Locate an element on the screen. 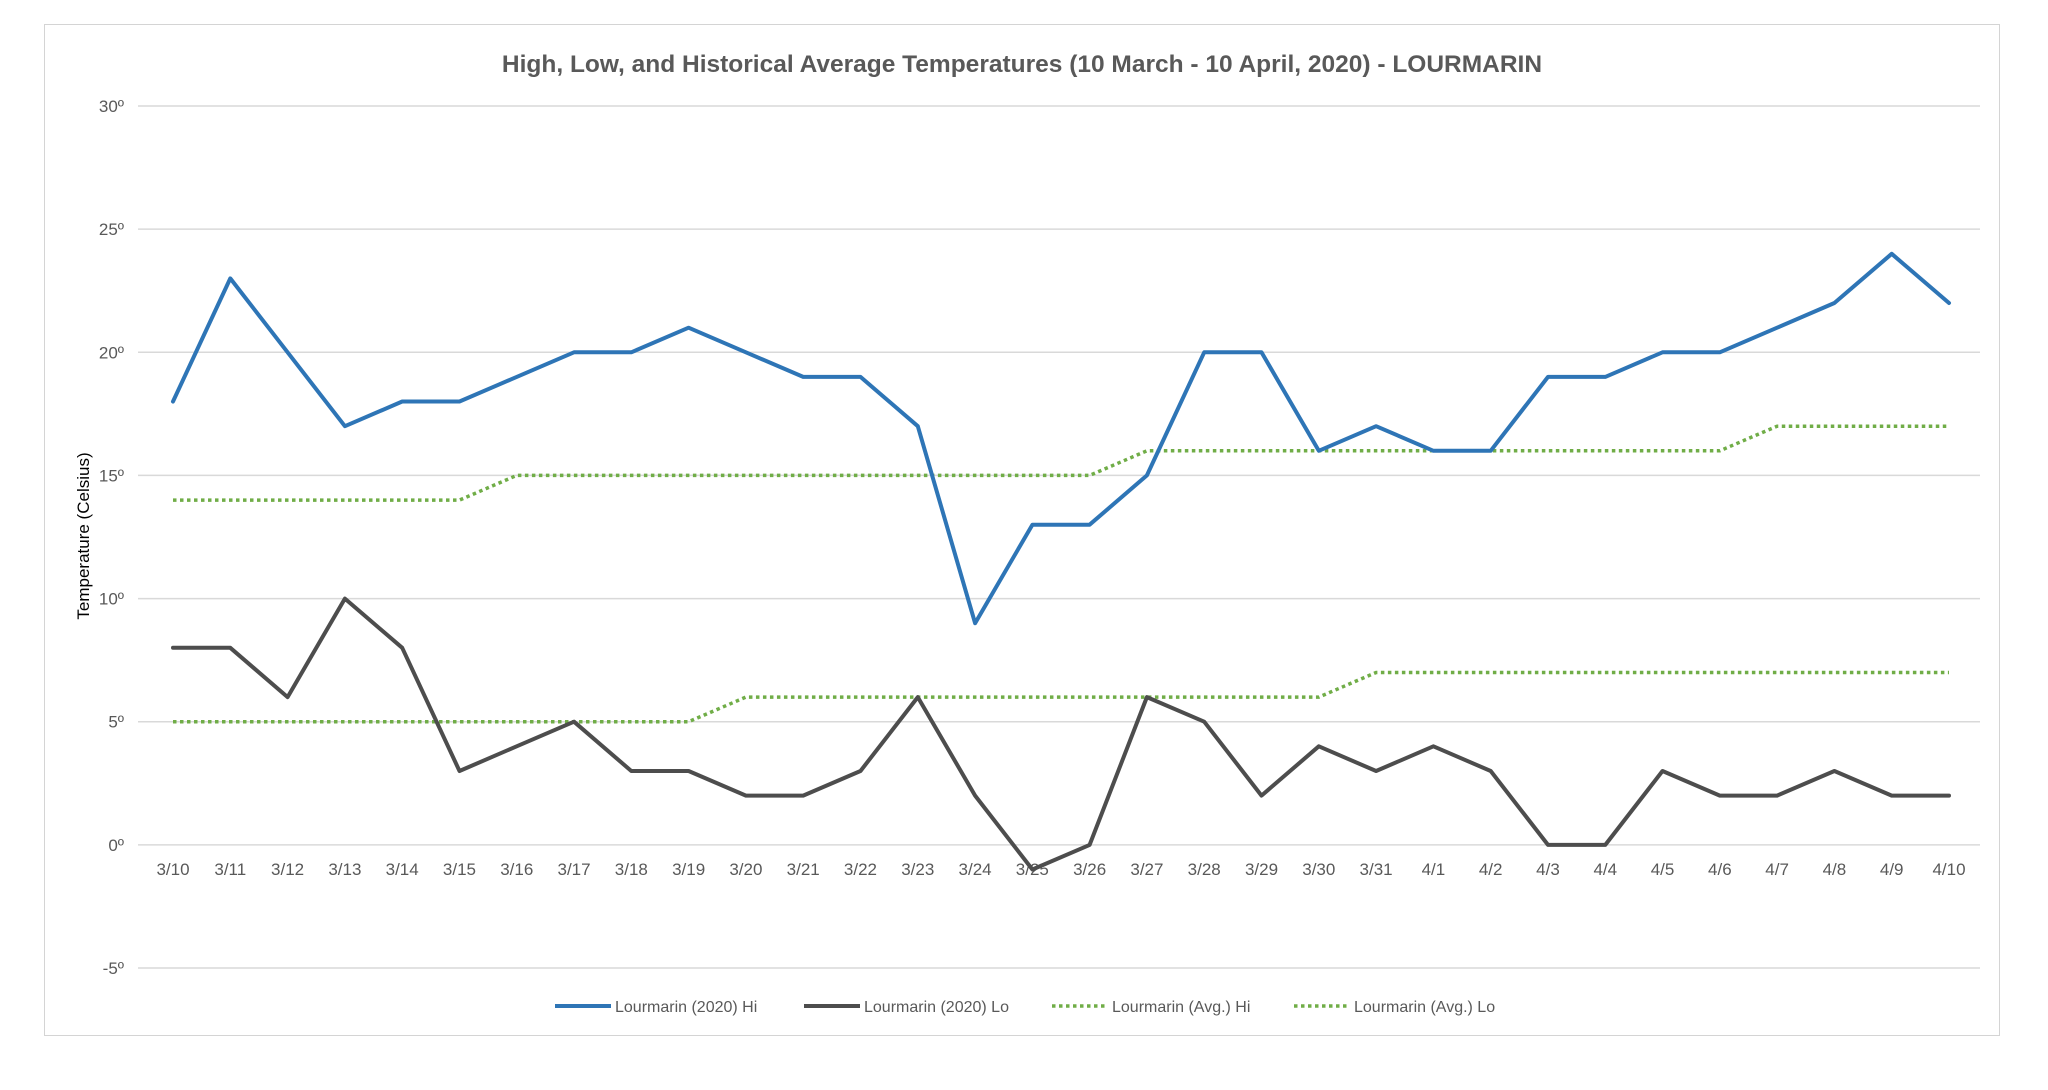 The image size is (2048, 1090). x-tick-label: 3/31 is located at coordinates (1376, 869).